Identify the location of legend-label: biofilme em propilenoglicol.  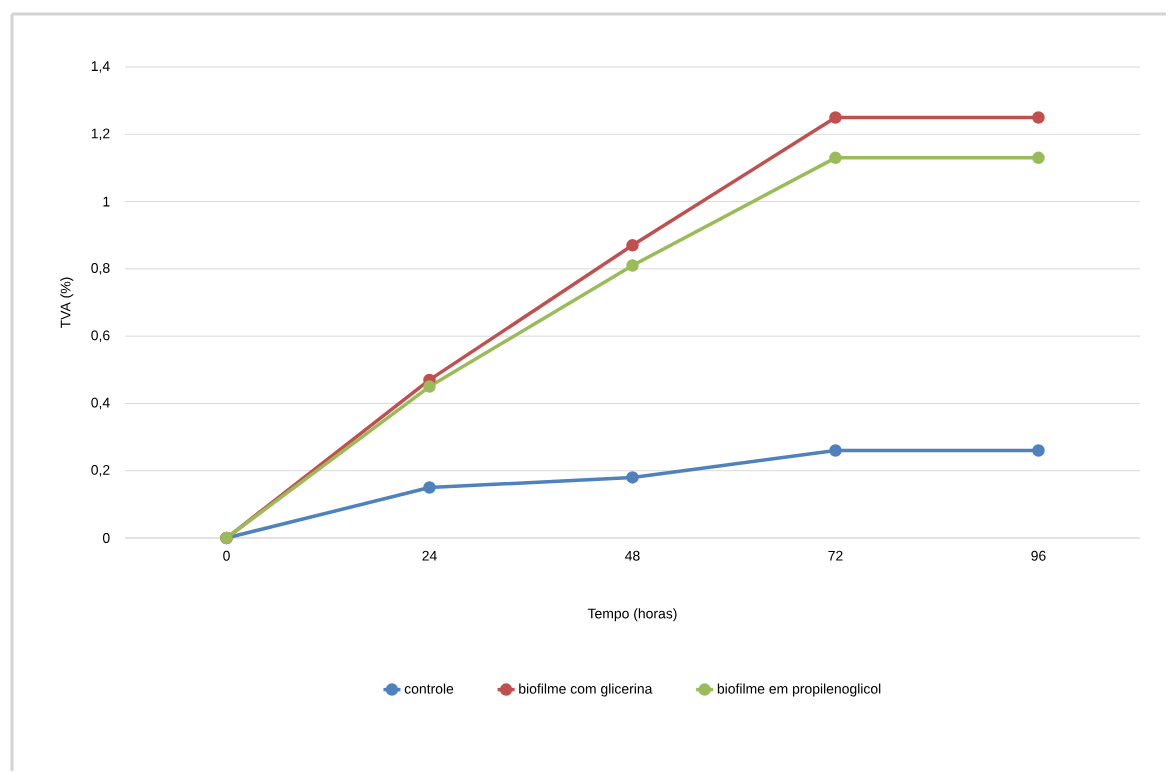
(799, 690).